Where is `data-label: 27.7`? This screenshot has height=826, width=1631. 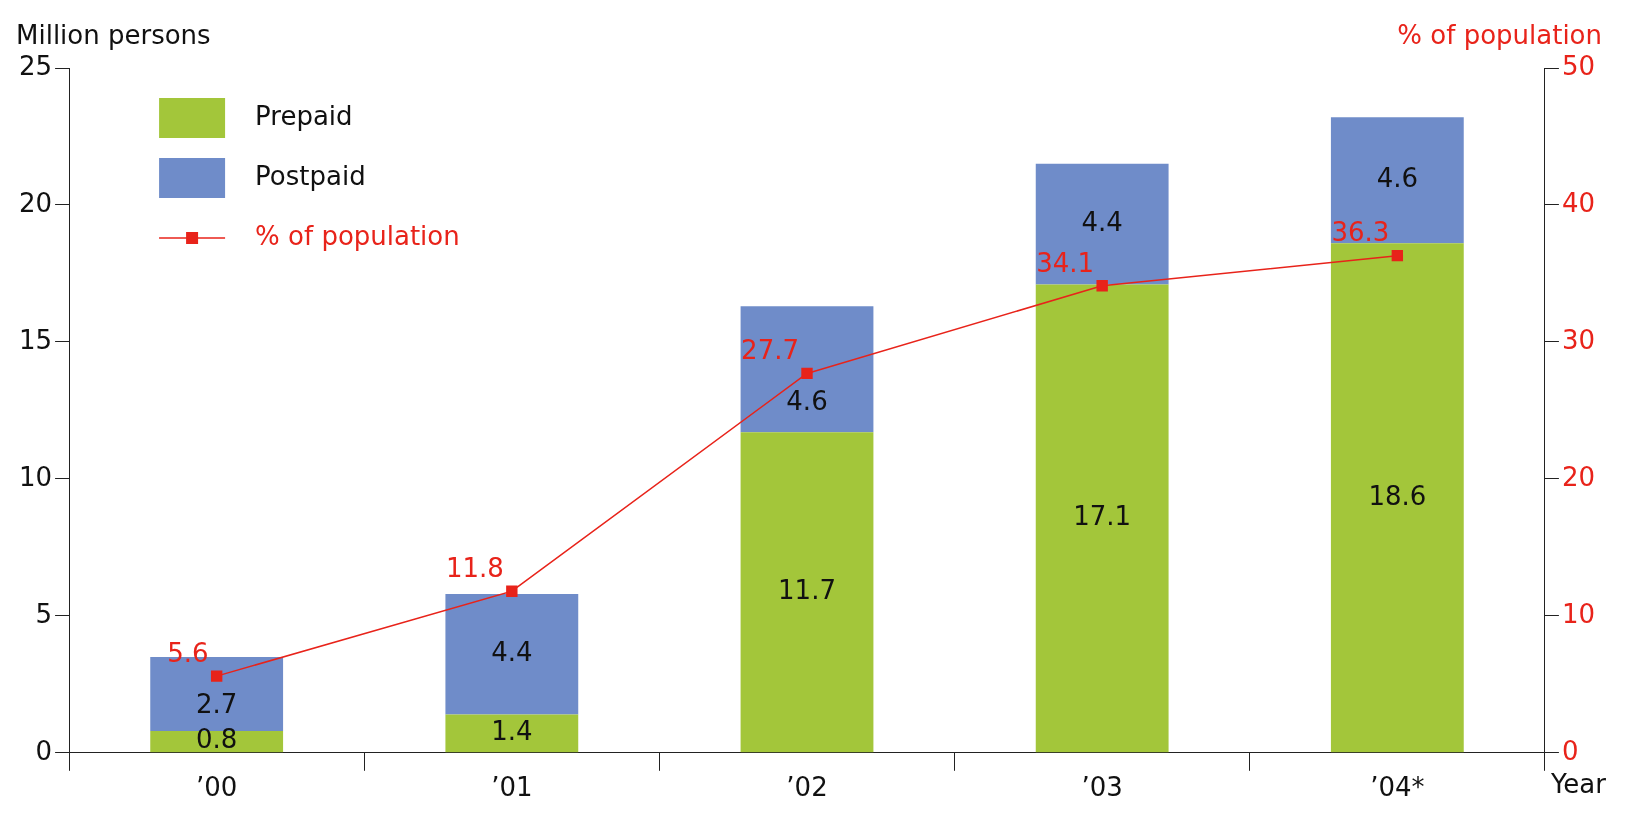
data-label: 27.7 is located at coordinates (770, 350).